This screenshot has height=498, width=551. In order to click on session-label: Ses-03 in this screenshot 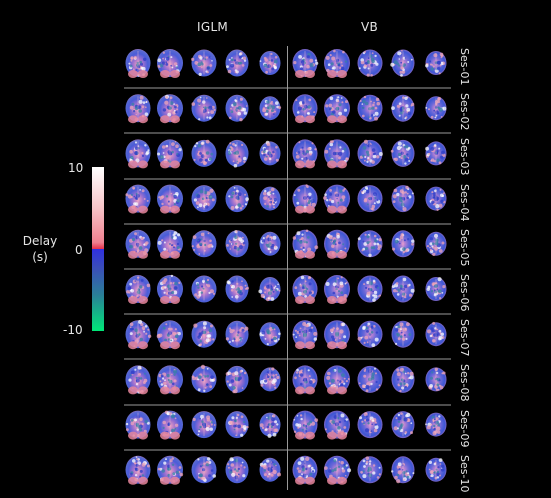, I will do `click(464, 157)`.